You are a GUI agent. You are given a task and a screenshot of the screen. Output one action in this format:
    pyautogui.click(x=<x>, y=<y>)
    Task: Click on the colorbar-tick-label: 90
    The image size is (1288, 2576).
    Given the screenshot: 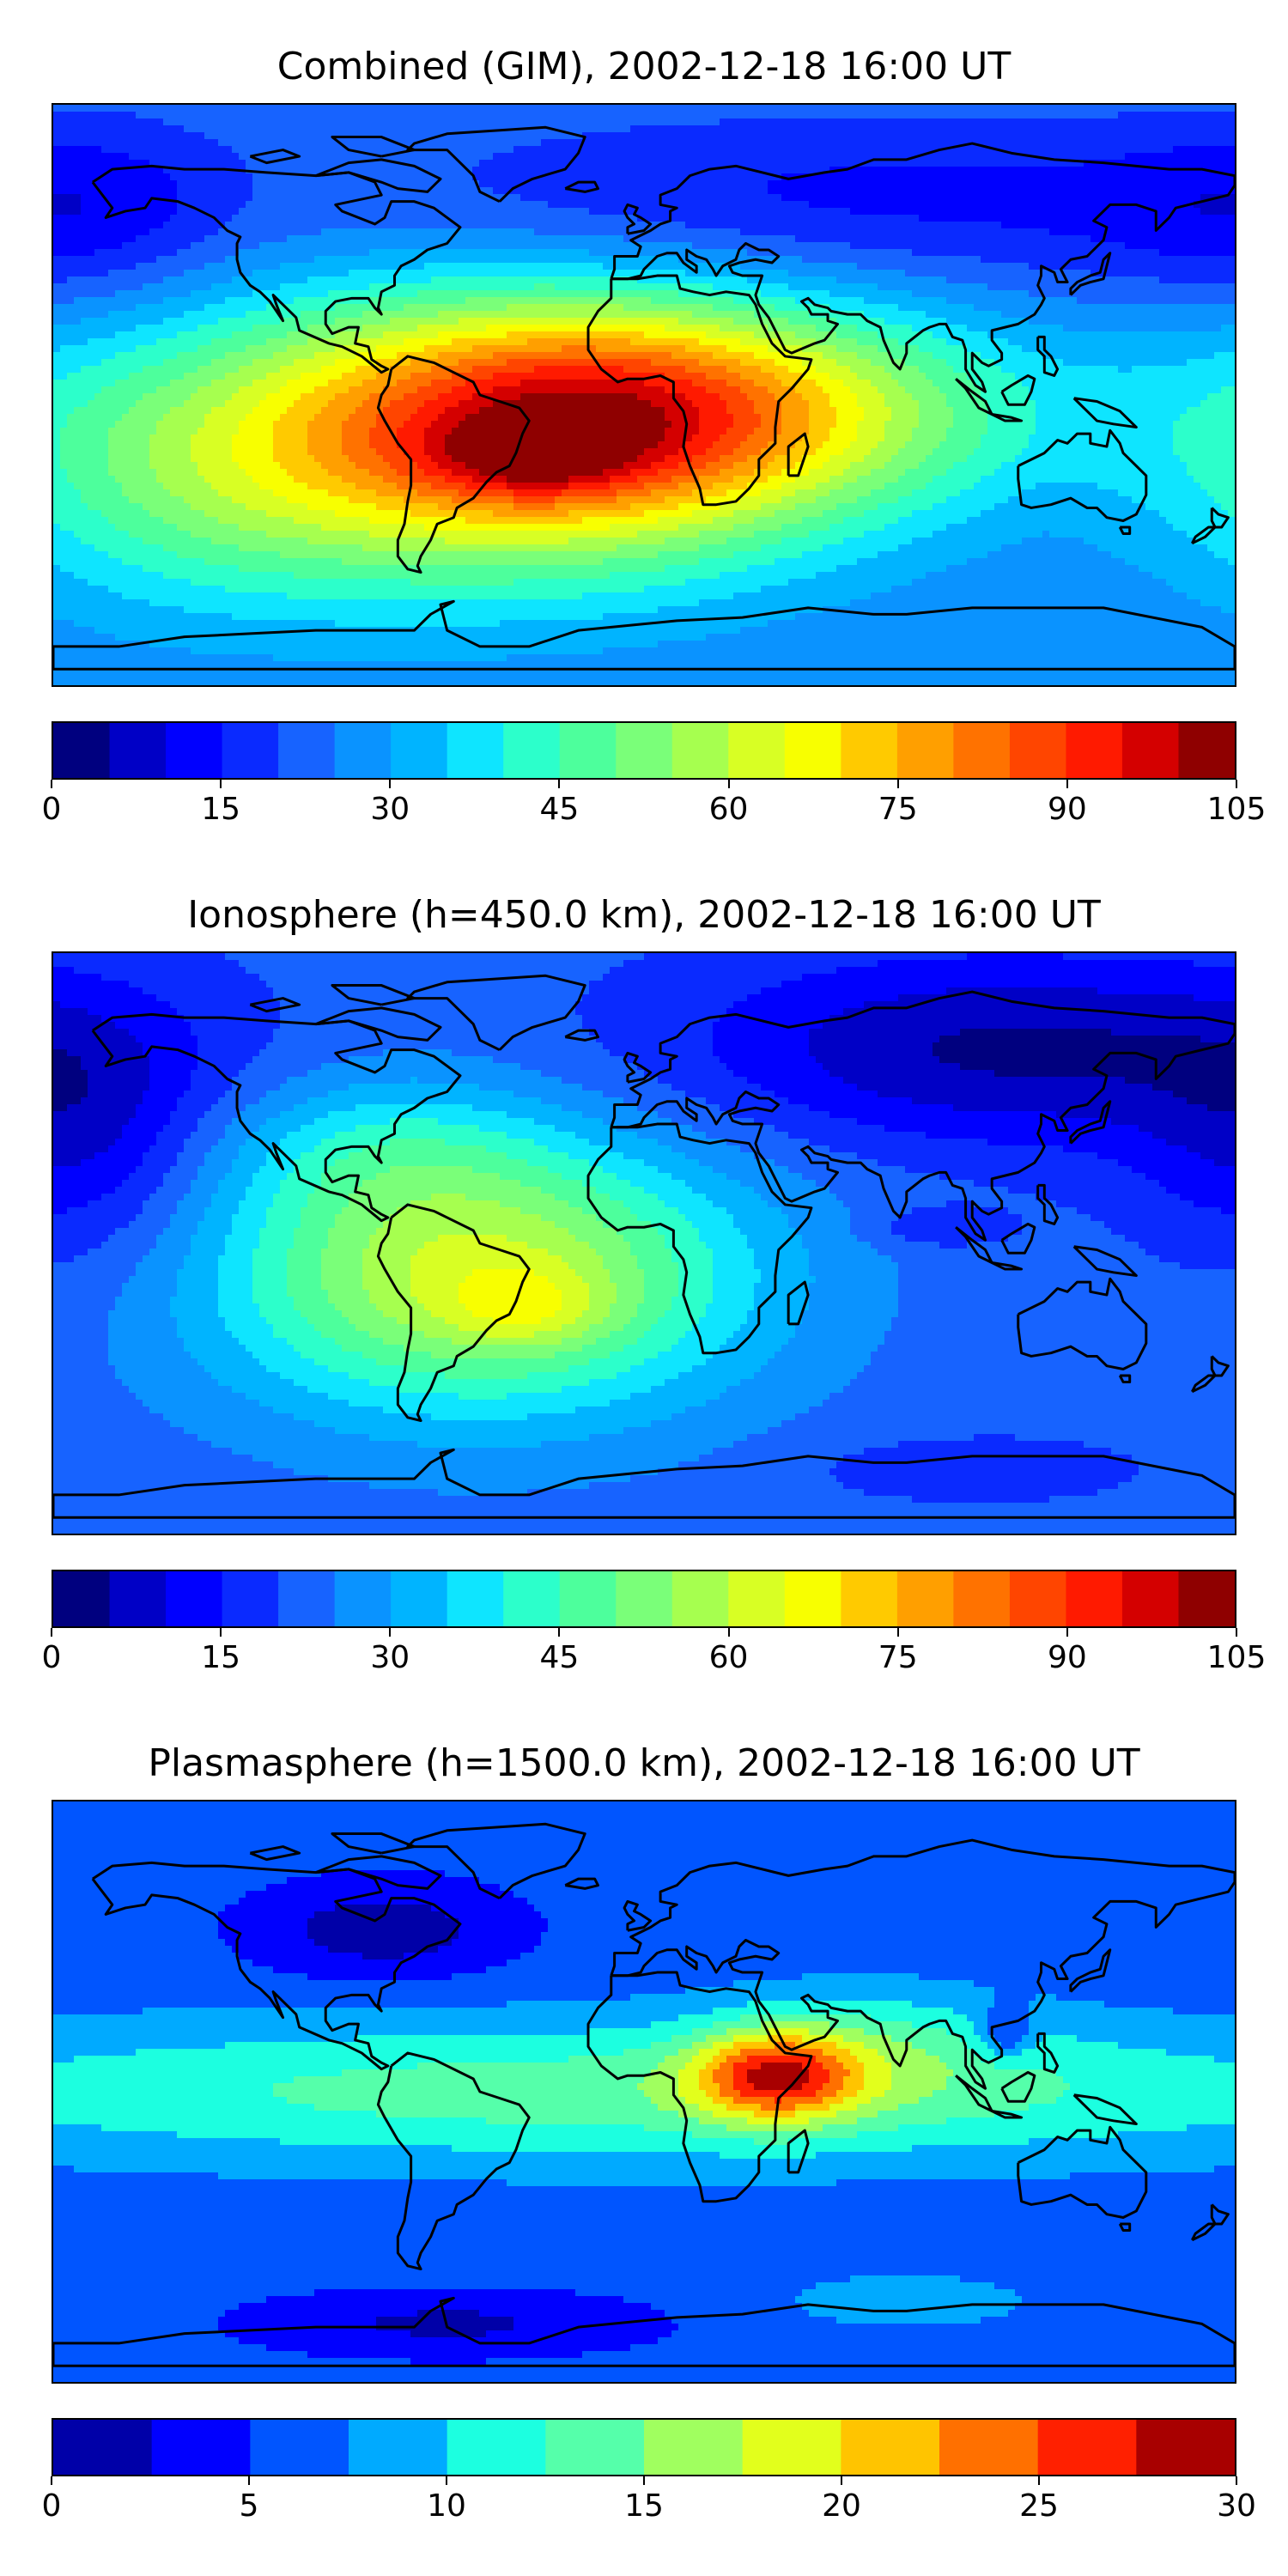 What is the action you would take?
    pyautogui.click(x=1067, y=810)
    